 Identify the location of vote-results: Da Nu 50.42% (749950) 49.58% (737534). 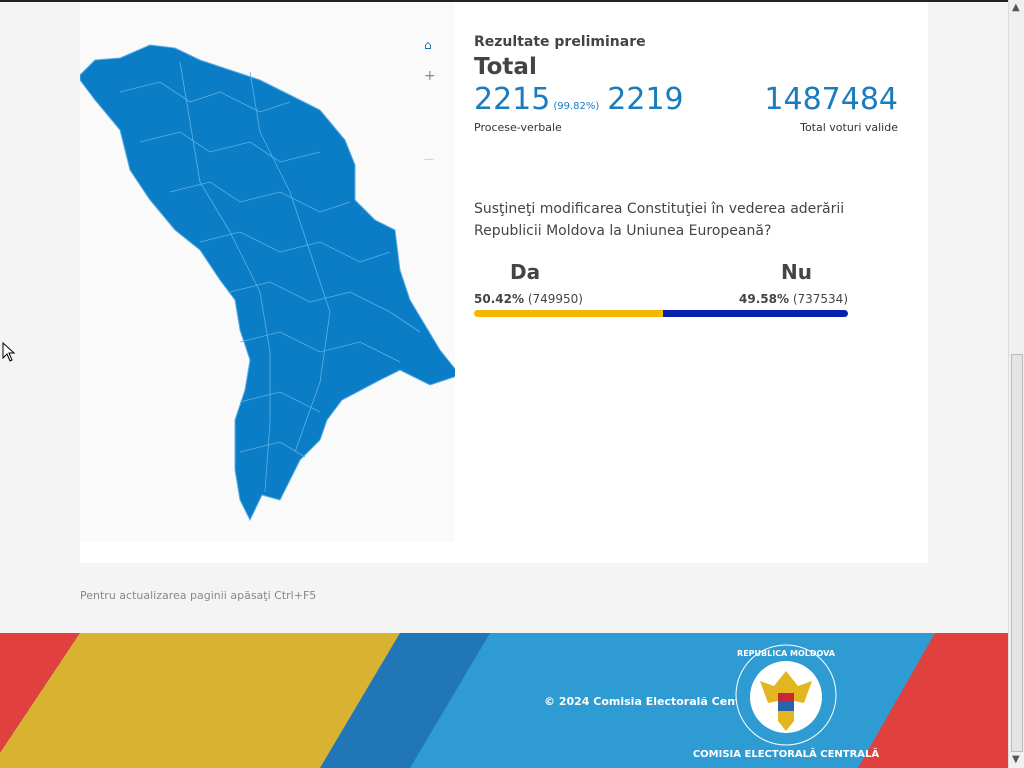
(661, 295).